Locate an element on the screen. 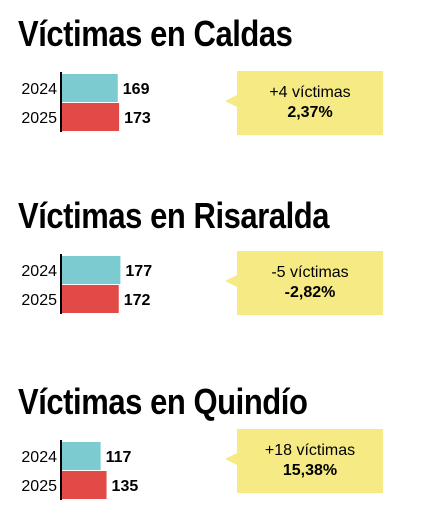 The width and height of the screenshot is (433, 532). data-label: 169 is located at coordinates (136, 89).